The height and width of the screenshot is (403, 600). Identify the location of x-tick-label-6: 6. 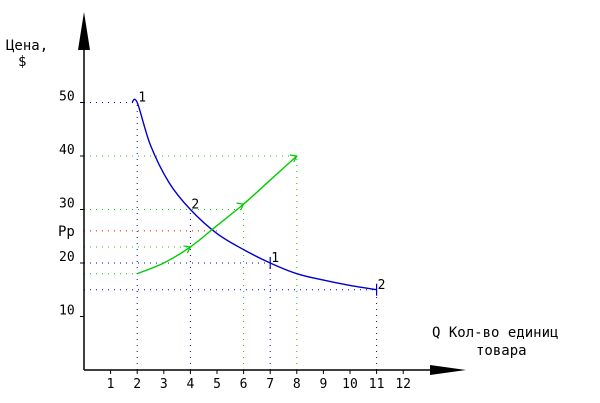
(244, 384).